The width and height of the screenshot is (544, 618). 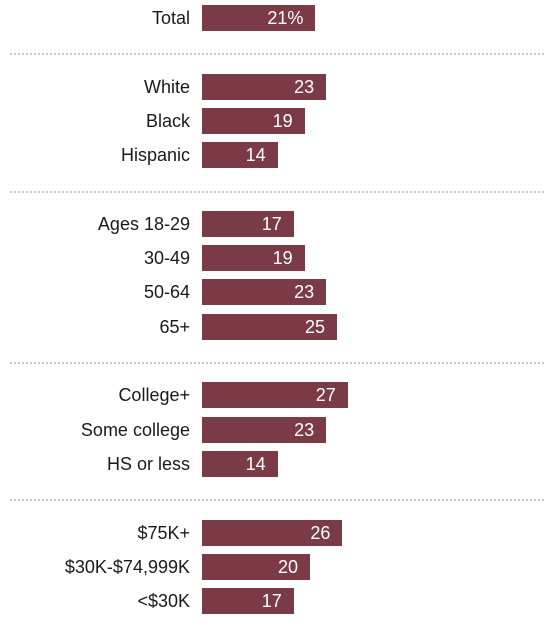 What do you see at coordinates (275, 395) in the screenshot?
I see `bar: 27` at bounding box center [275, 395].